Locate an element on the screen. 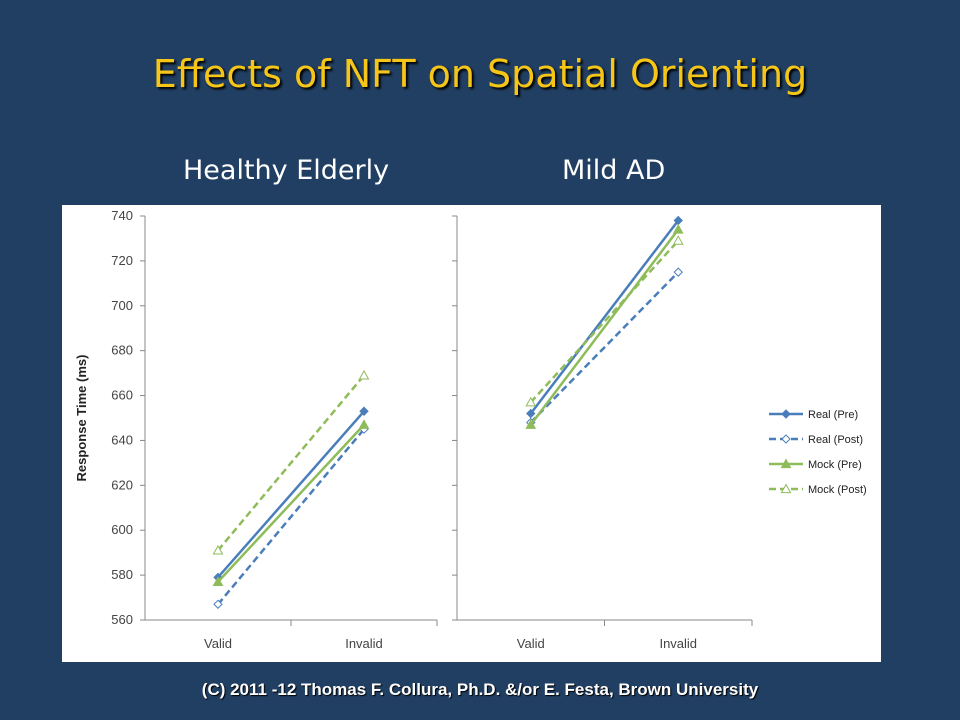 The height and width of the screenshot is (720, 960). y-tick-label: 680 is located at coordinates (122, 350).